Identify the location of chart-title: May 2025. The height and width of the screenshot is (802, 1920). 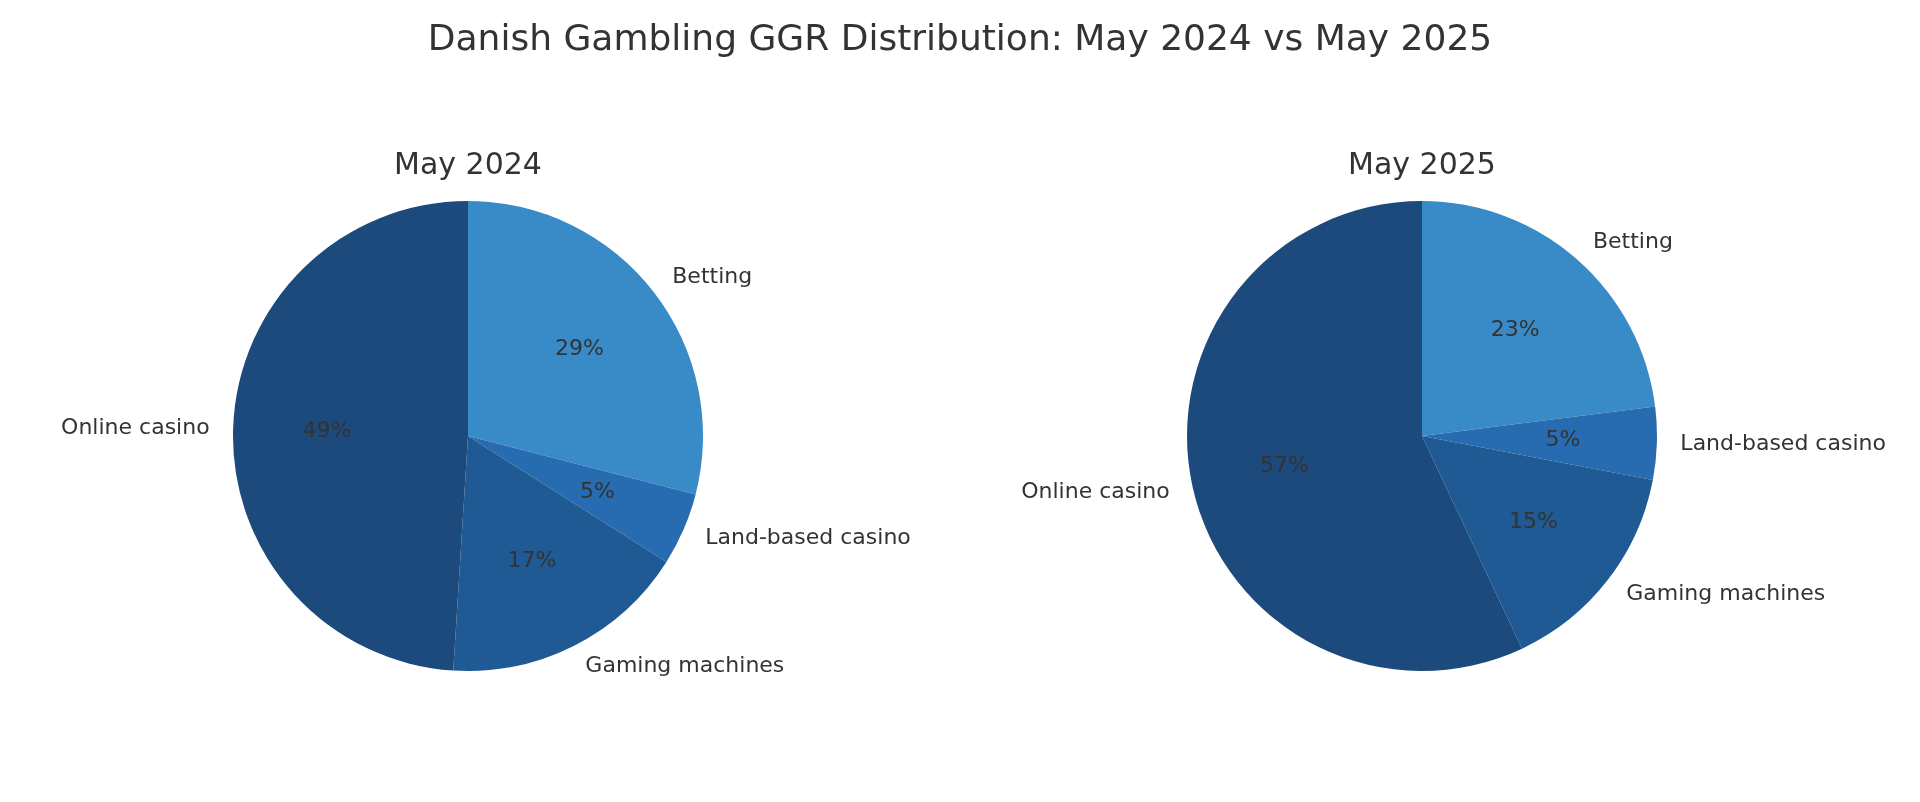
(1422, 163).